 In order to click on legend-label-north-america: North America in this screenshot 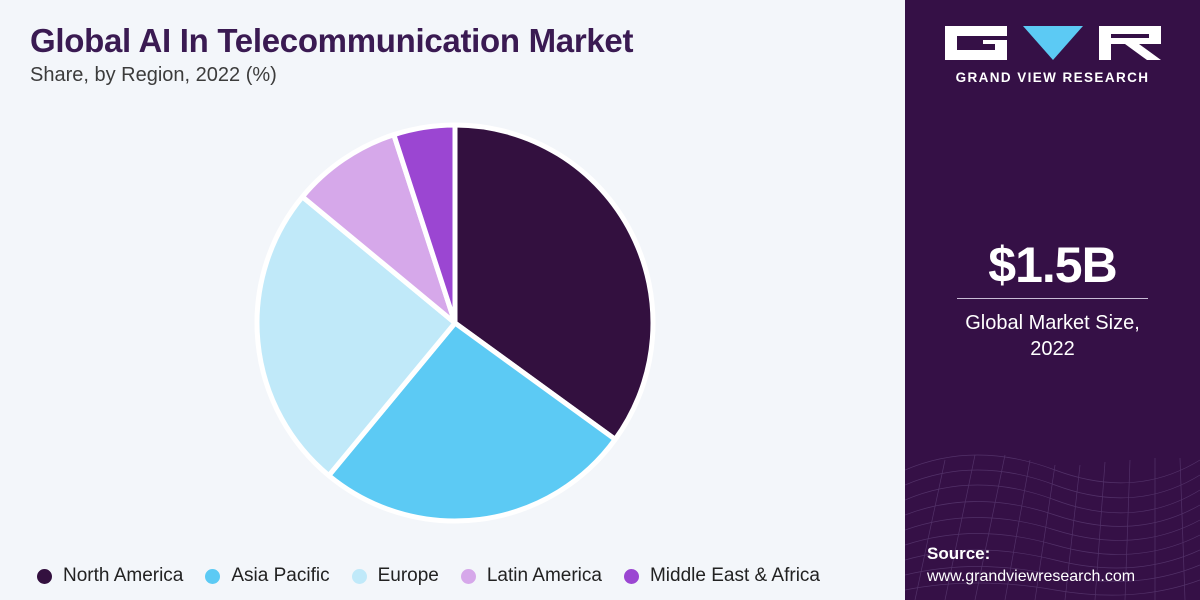, I will do `click(123, 575)`.